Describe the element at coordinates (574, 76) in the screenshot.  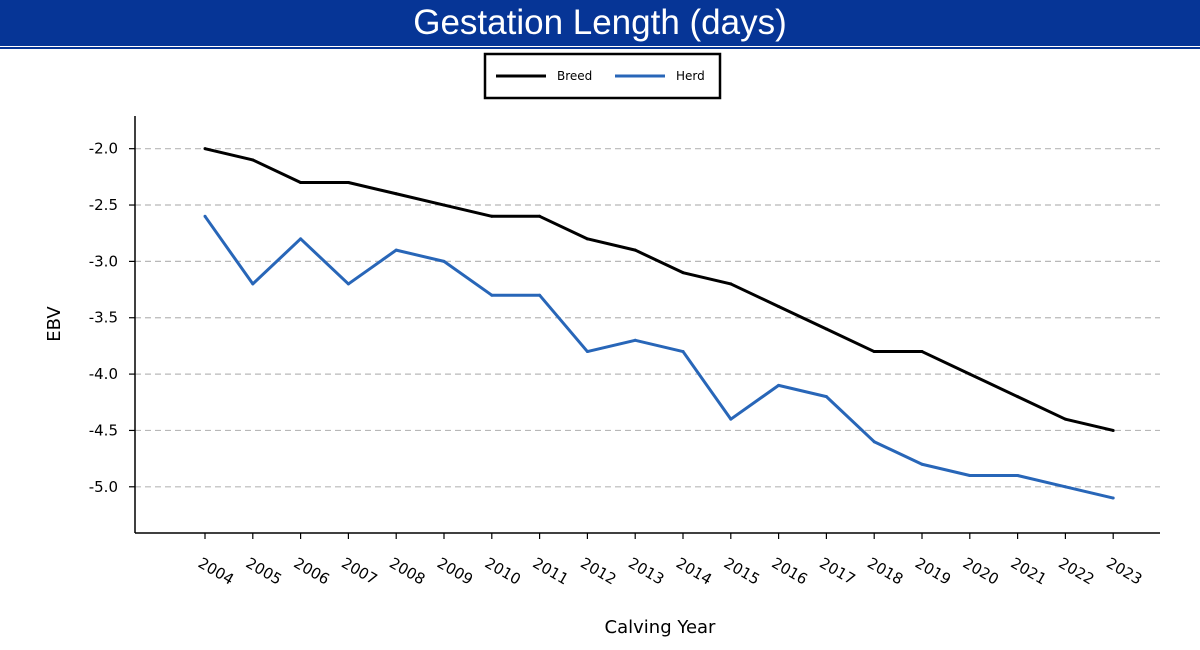
I see `legend-label-breed: Breed` at that location.